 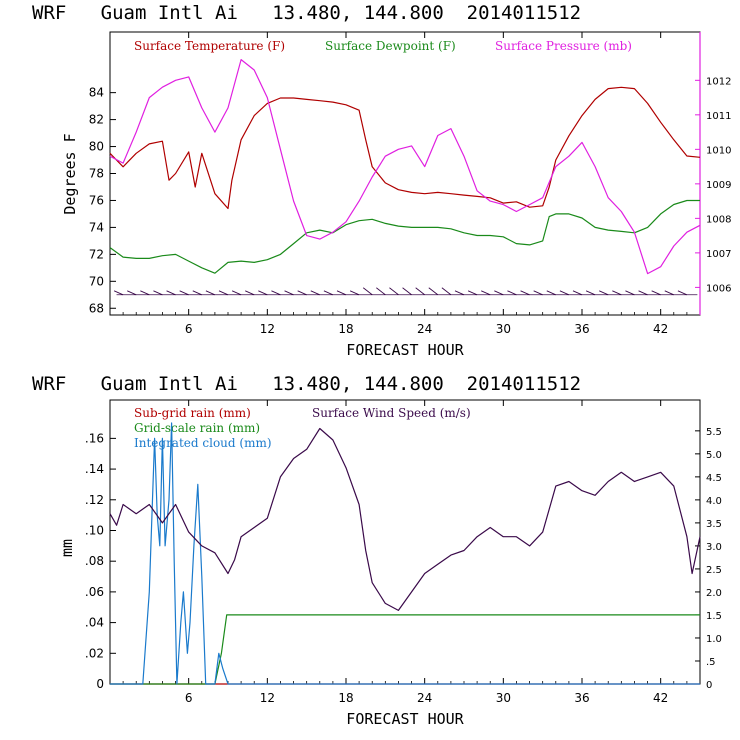 I want to click on y-tick-label: .12, so click(x=94, y=500).